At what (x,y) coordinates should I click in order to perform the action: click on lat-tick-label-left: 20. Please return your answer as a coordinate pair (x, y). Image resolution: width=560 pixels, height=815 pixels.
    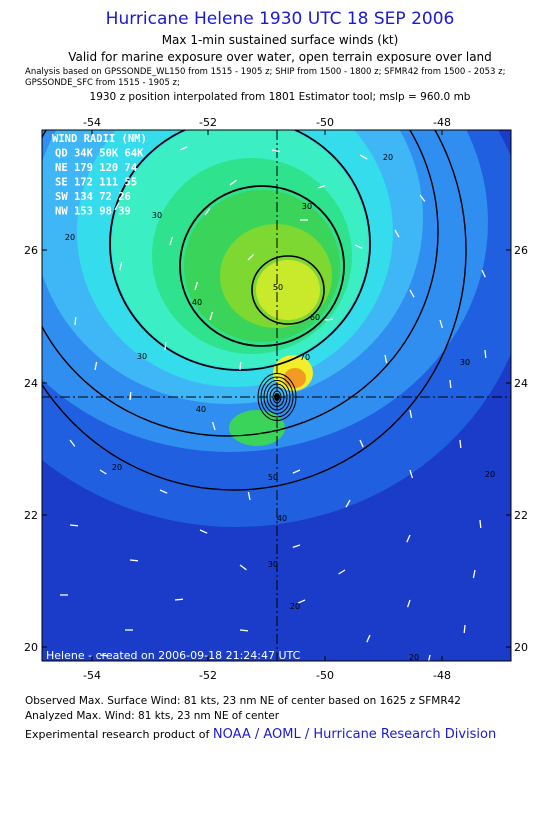
    Looking at the image, I should click on (31, 647).